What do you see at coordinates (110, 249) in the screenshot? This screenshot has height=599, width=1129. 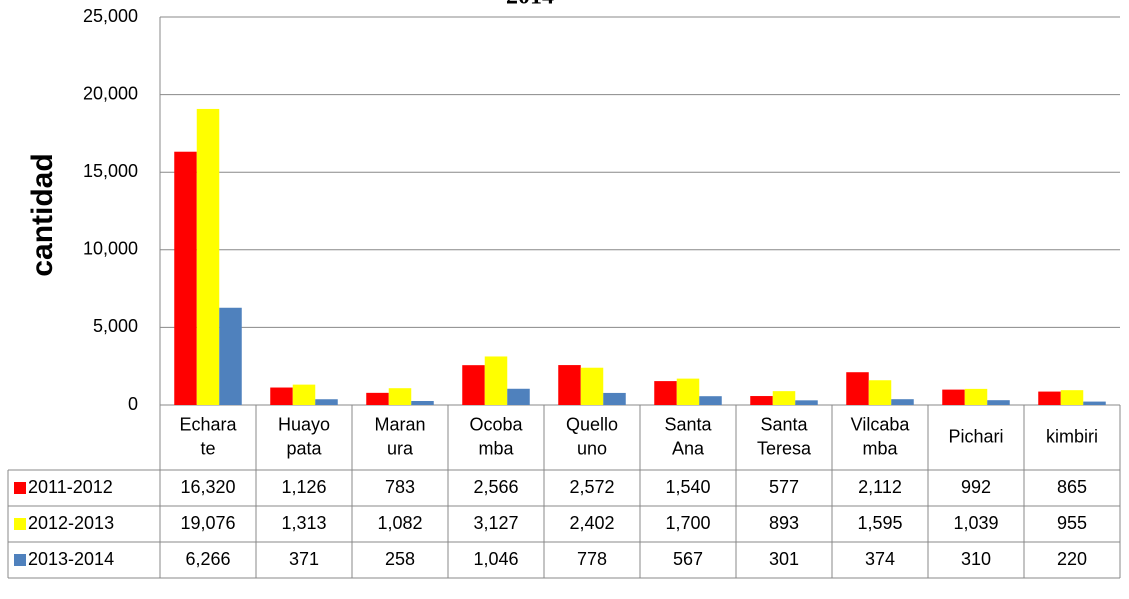 I see `y-tick-label: 10,000` at bounding box center [110, 249].